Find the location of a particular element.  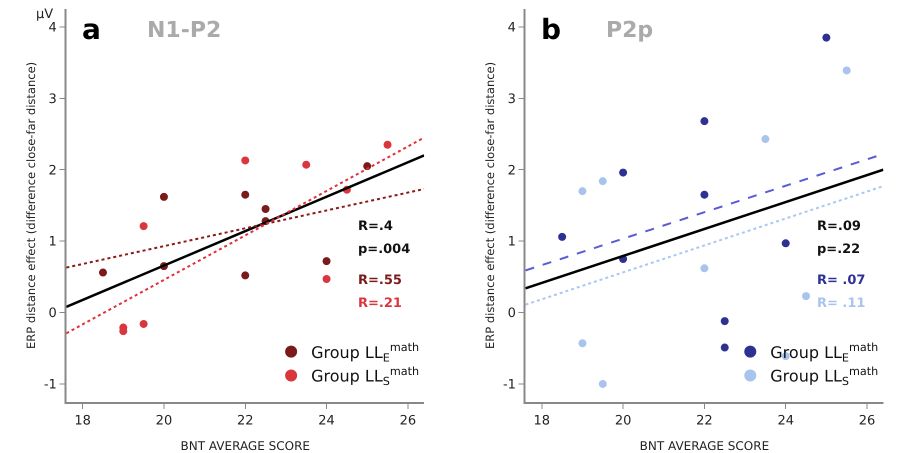

annotation: R=.09 is located at coordinates (839, 226).